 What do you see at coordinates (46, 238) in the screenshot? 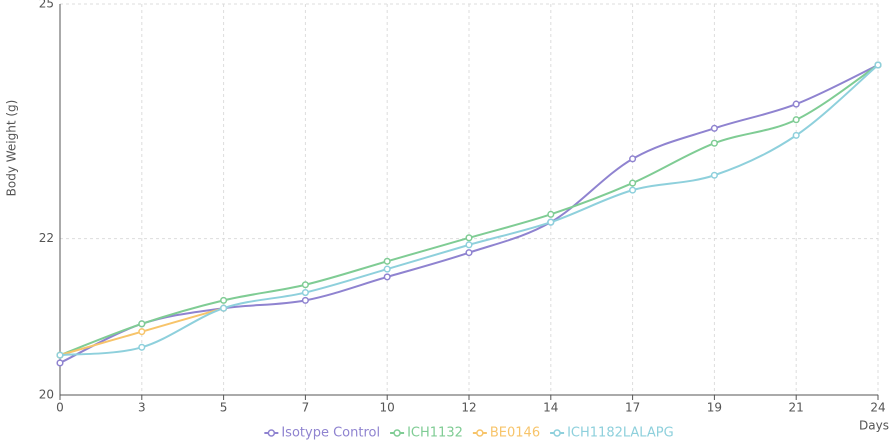
I see `y-tick-label: 22` at bounding box center [46, 238].